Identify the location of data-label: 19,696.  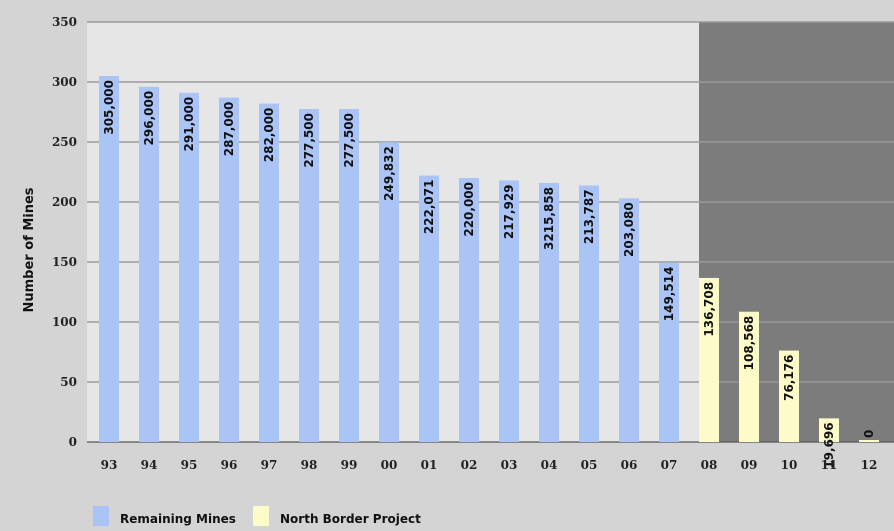
(829, 445).